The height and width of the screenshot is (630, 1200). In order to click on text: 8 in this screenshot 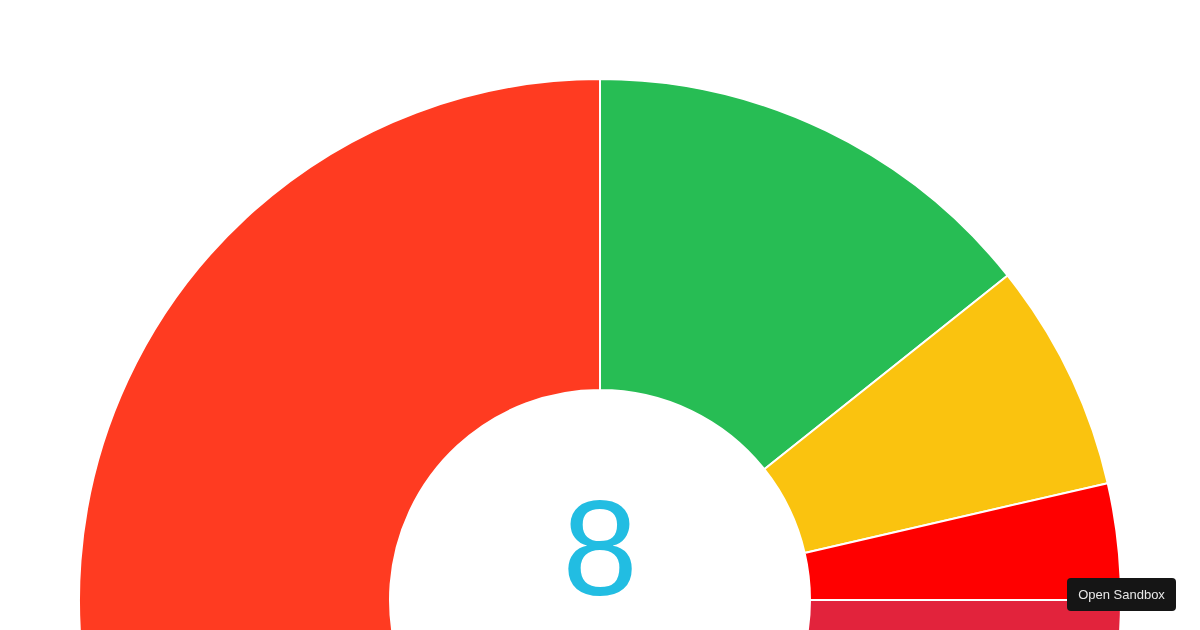, I will do `click(600, 548)`.